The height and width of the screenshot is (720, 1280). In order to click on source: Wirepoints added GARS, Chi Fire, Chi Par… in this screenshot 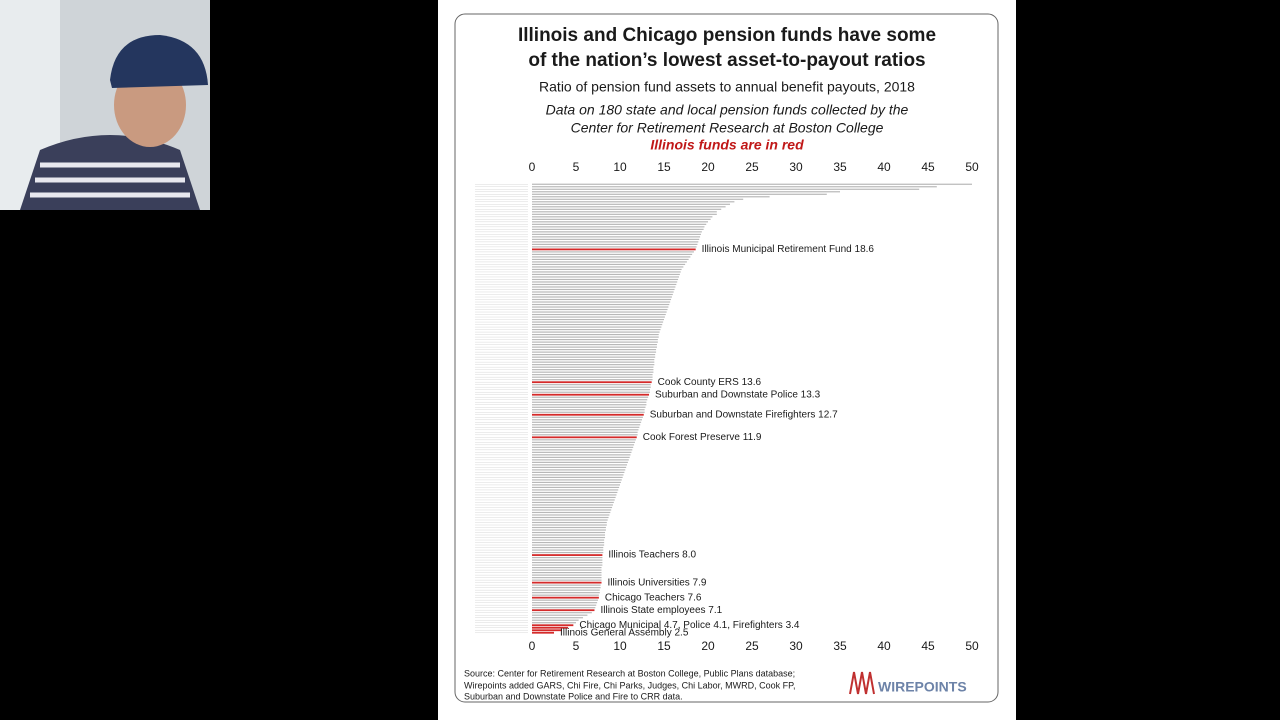, I will do `click(629, 685)`.